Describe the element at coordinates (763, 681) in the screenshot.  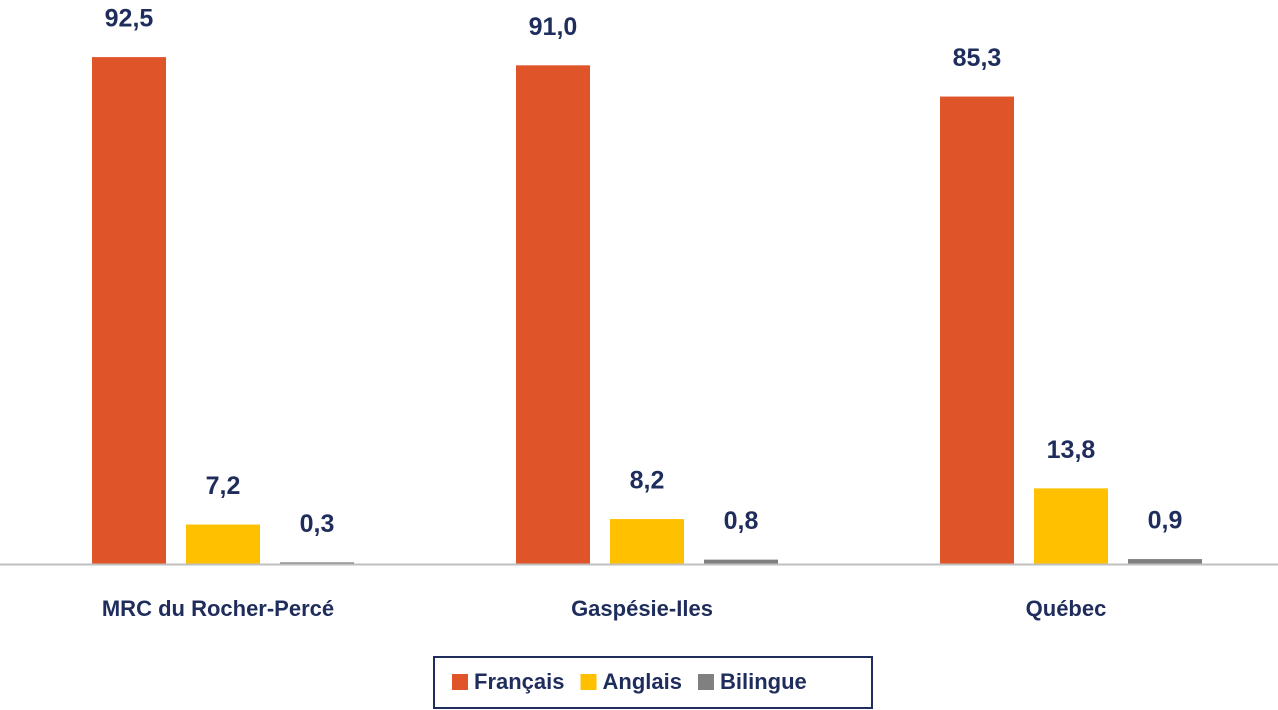
I see `legend-label: Bilingue` at that location.